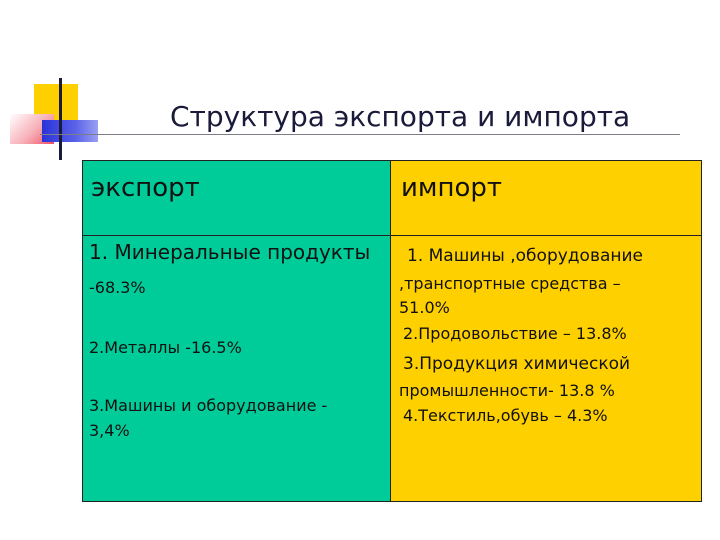 This screenshot has height=540, width=720. What do you see at coordinates (237, 198) in the screenshot?
I see `export-header-cell: экспорт` at bounding box center [237, 198].